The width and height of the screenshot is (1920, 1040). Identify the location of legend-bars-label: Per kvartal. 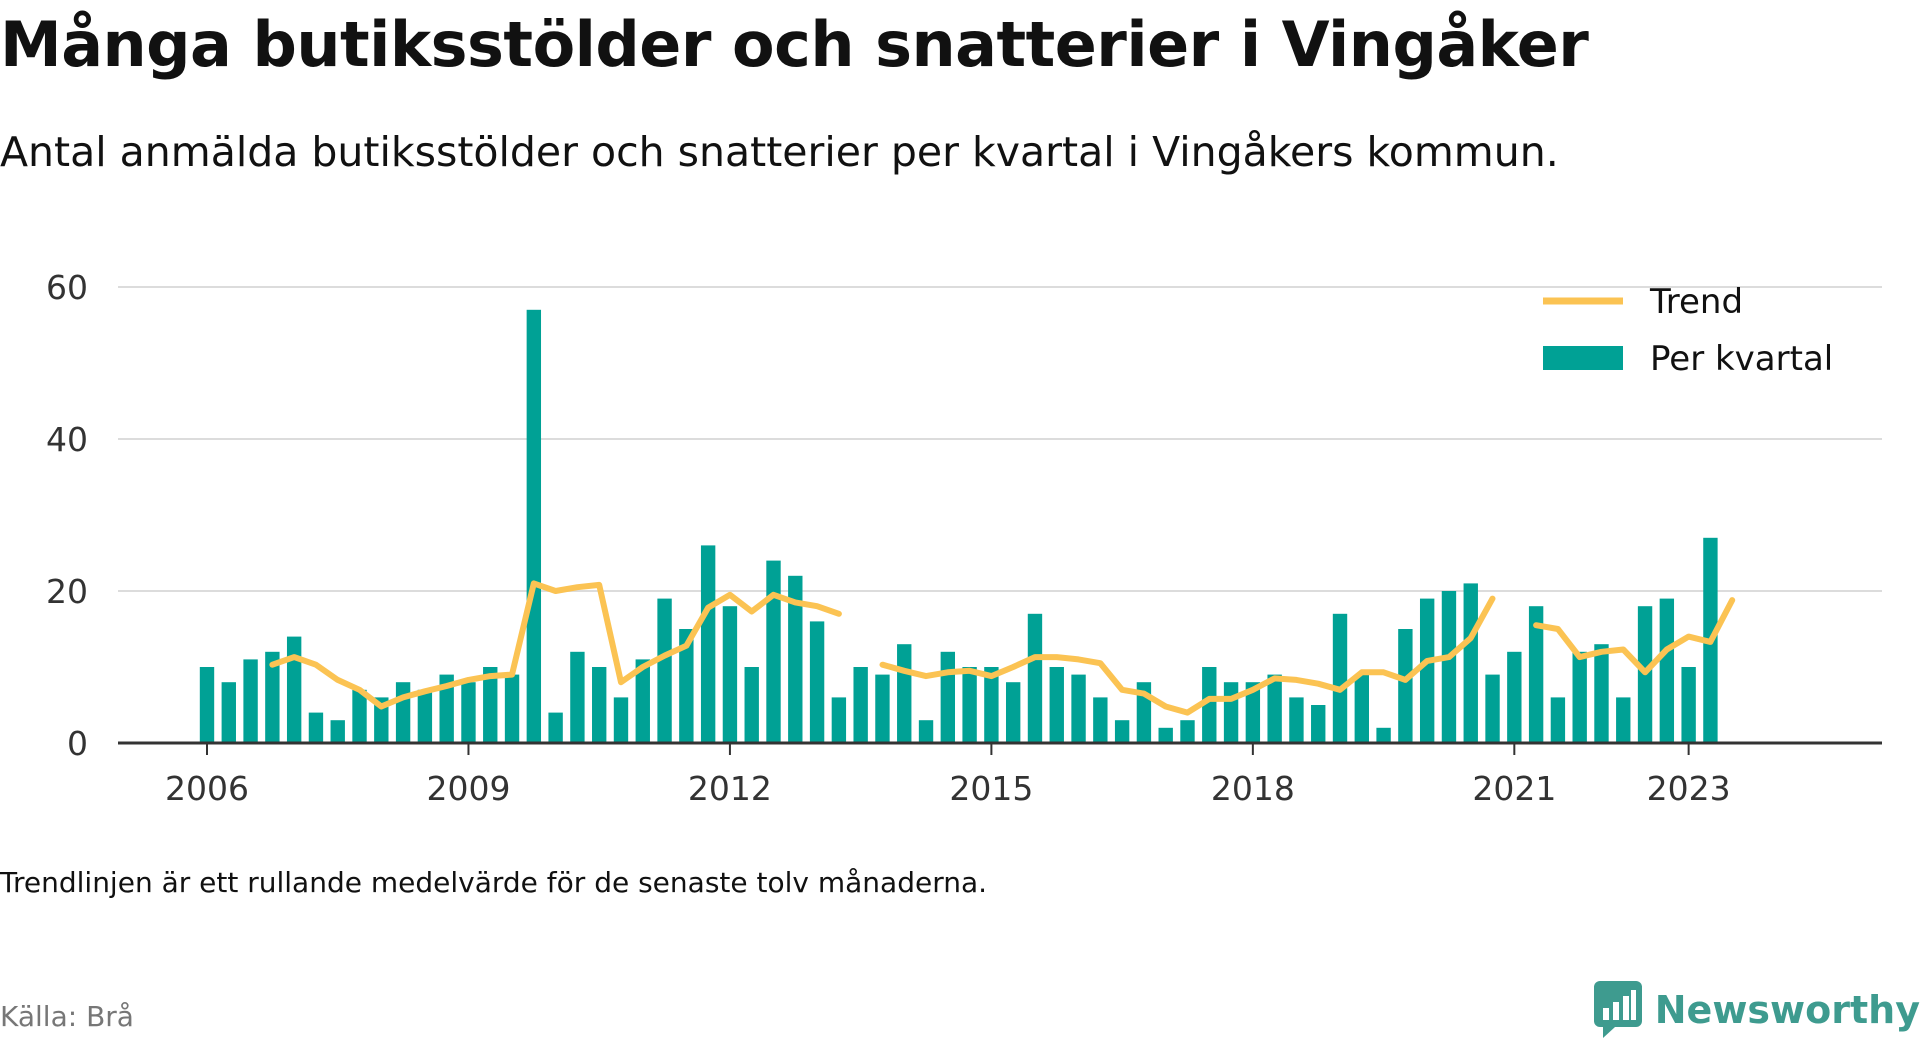
(1741, 359).